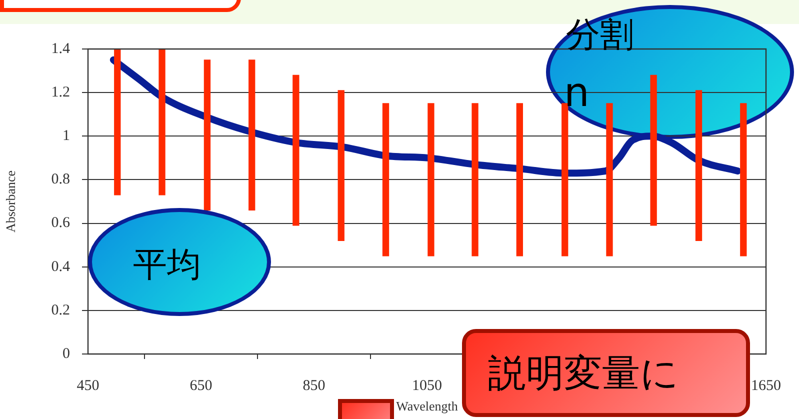  I want to click on y-axis-title: Absorbance, so click(10, 201).